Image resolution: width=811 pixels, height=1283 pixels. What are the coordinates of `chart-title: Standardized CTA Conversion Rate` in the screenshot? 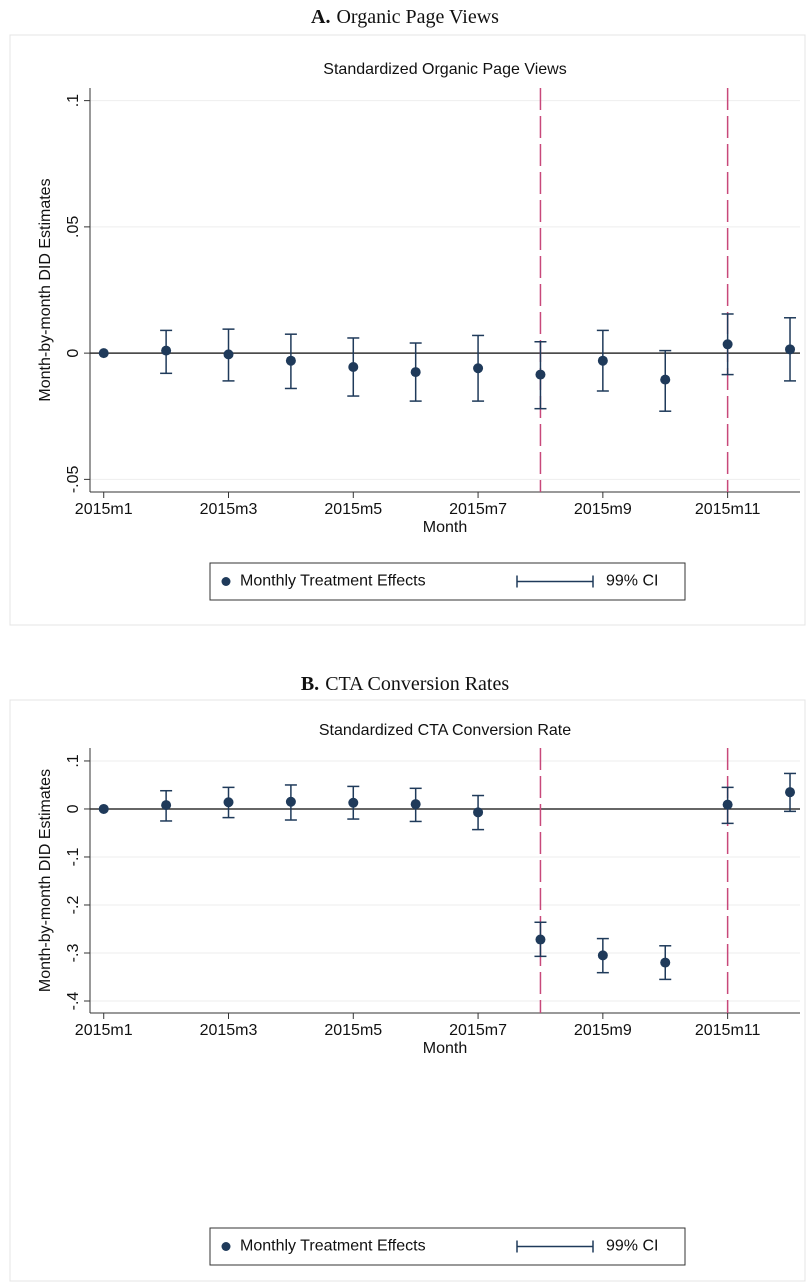 It's located at (445, 730).